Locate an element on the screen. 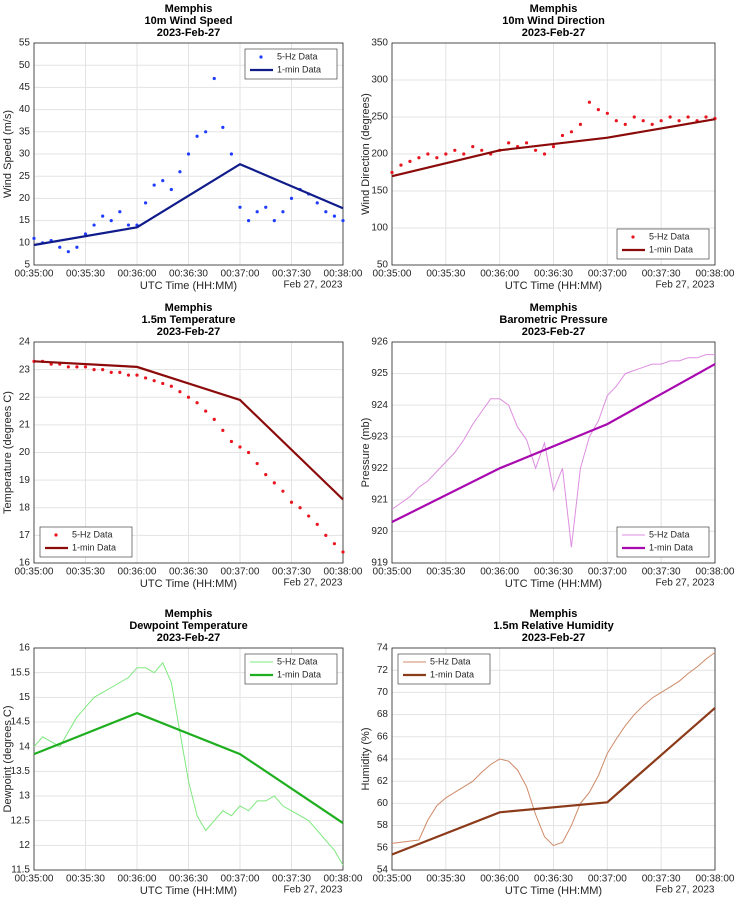 The width and height of the screenshot is (737, 900). x-tick-label: 00:35:00 is located at coordinates (34, 274).